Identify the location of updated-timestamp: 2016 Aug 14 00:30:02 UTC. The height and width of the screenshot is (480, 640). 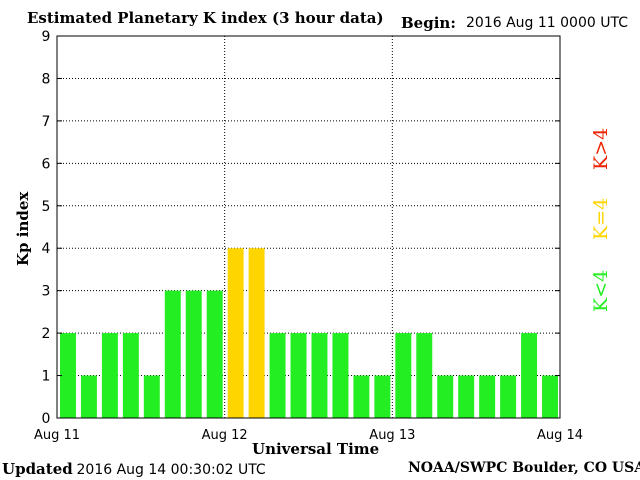
(171, 470).